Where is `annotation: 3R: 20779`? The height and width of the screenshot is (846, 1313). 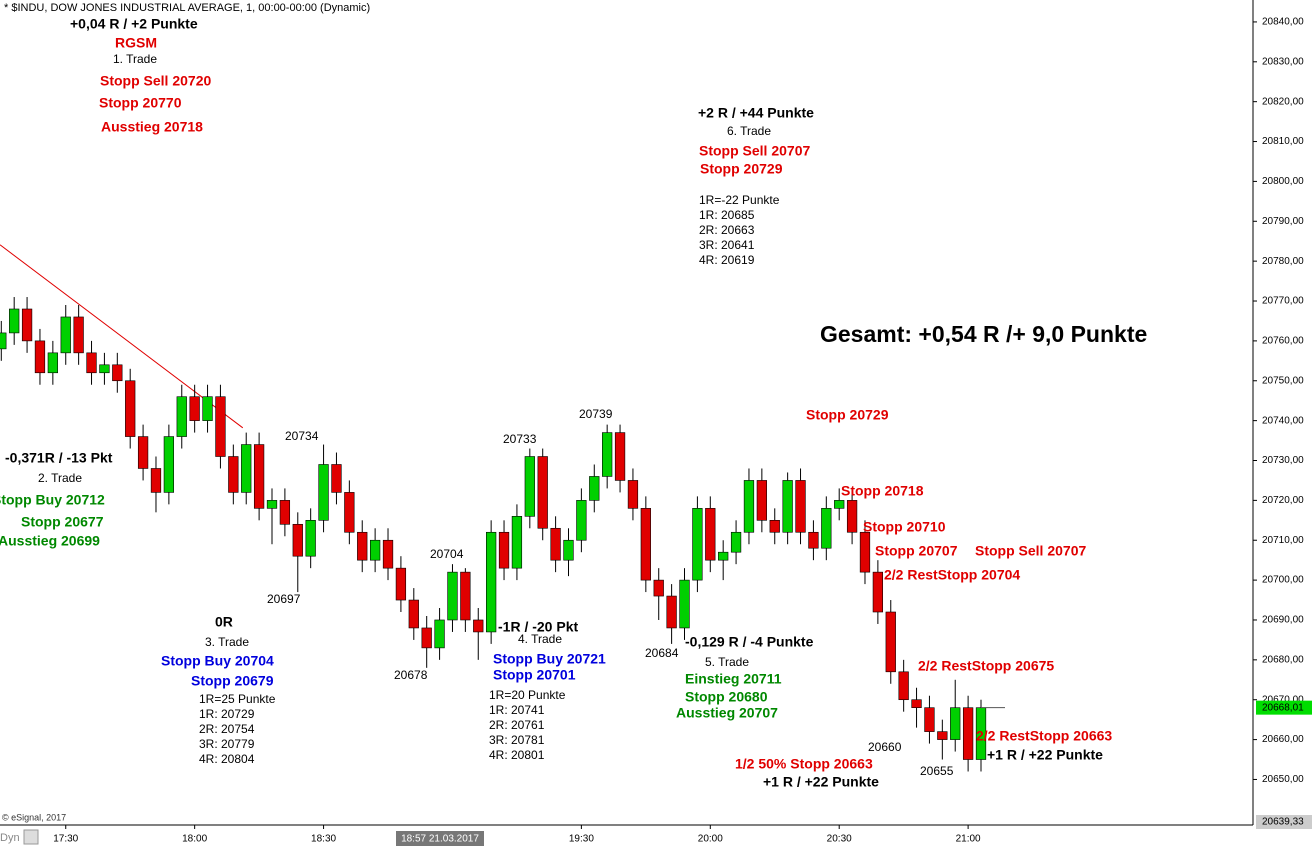 annotation: 3R: 20779 is located at coordinates (227, 744).